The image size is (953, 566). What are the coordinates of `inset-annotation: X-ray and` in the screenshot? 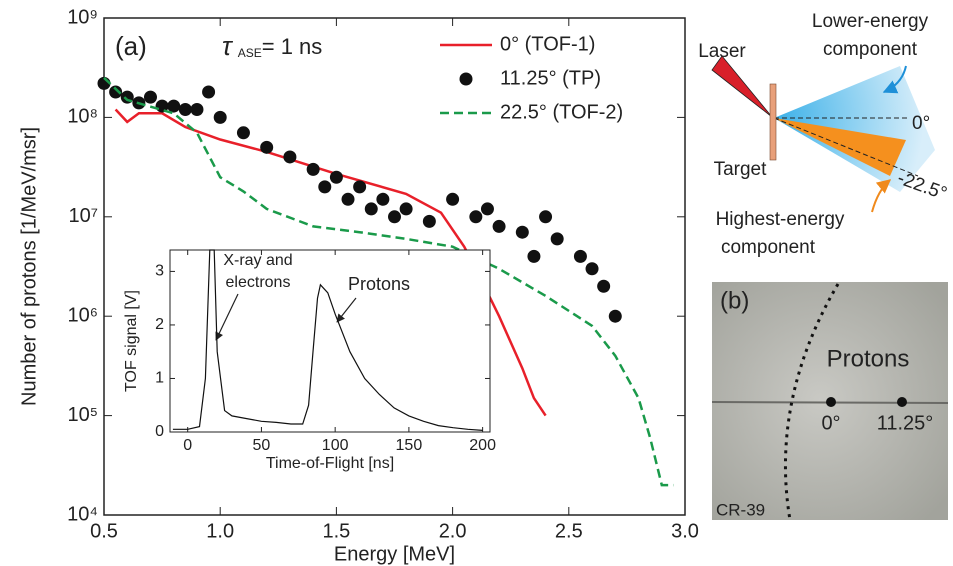 It's located at (257, 260).